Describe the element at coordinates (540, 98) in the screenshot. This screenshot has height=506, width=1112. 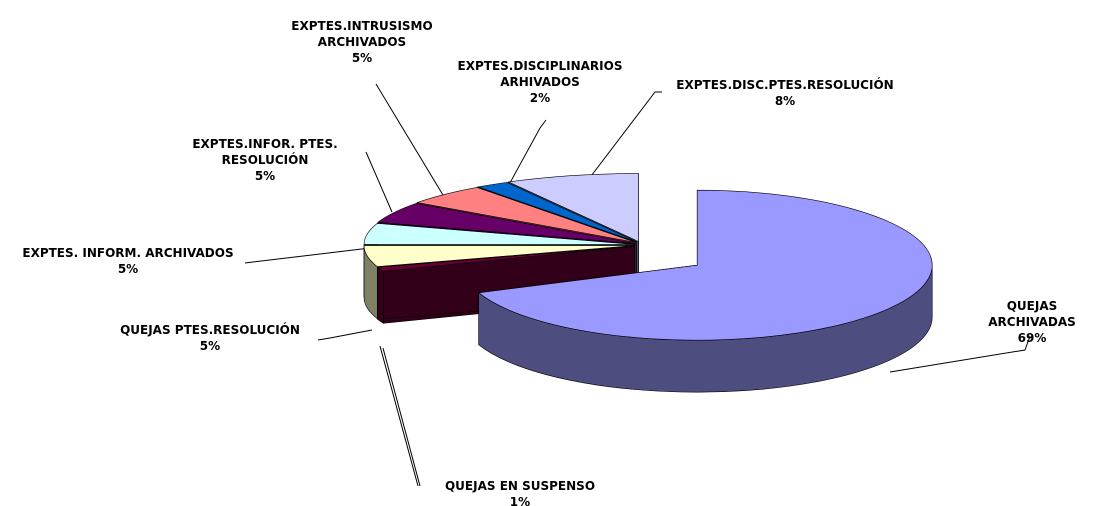
I see `value-label: 2%` at that location.